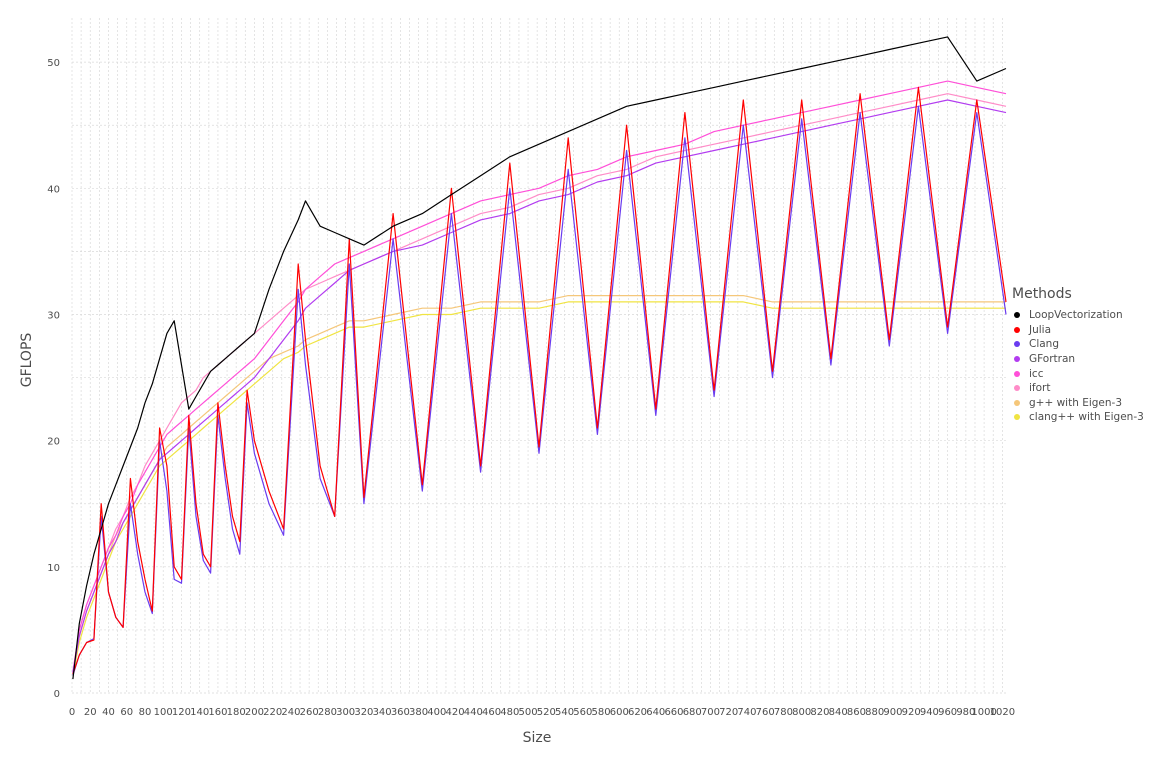  What do you see at coordinates (983, 712) in the screenshot?
I see `x-tick-label: 1000` at bounding box center [983, 712].